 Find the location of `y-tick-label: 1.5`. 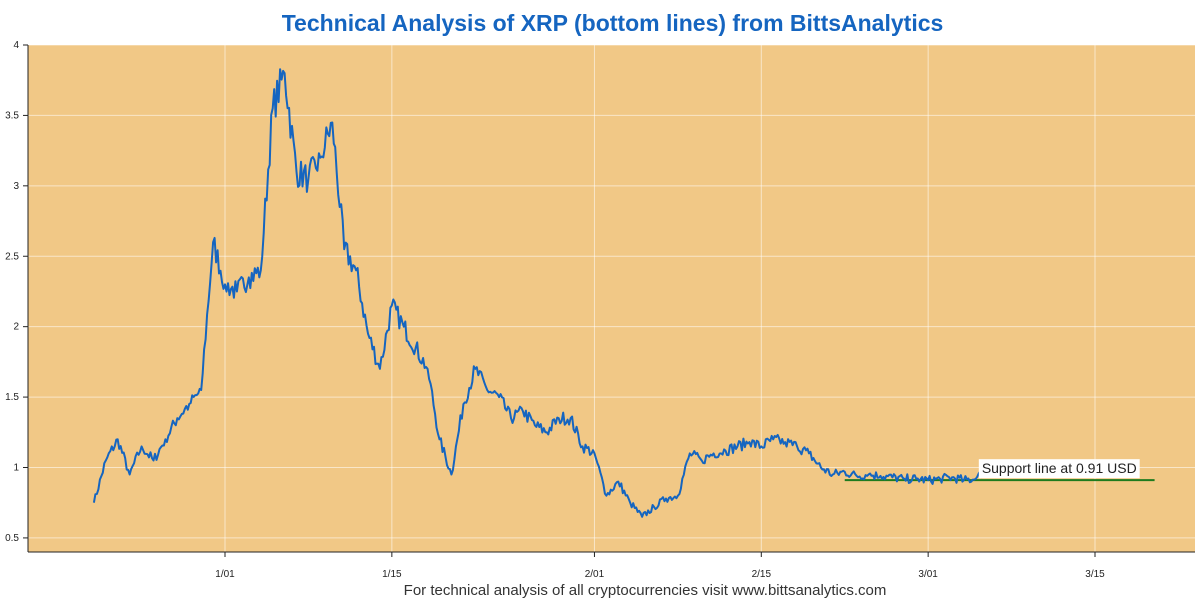

y-tick-label: 1.5 is located at coordinates (12, 397).